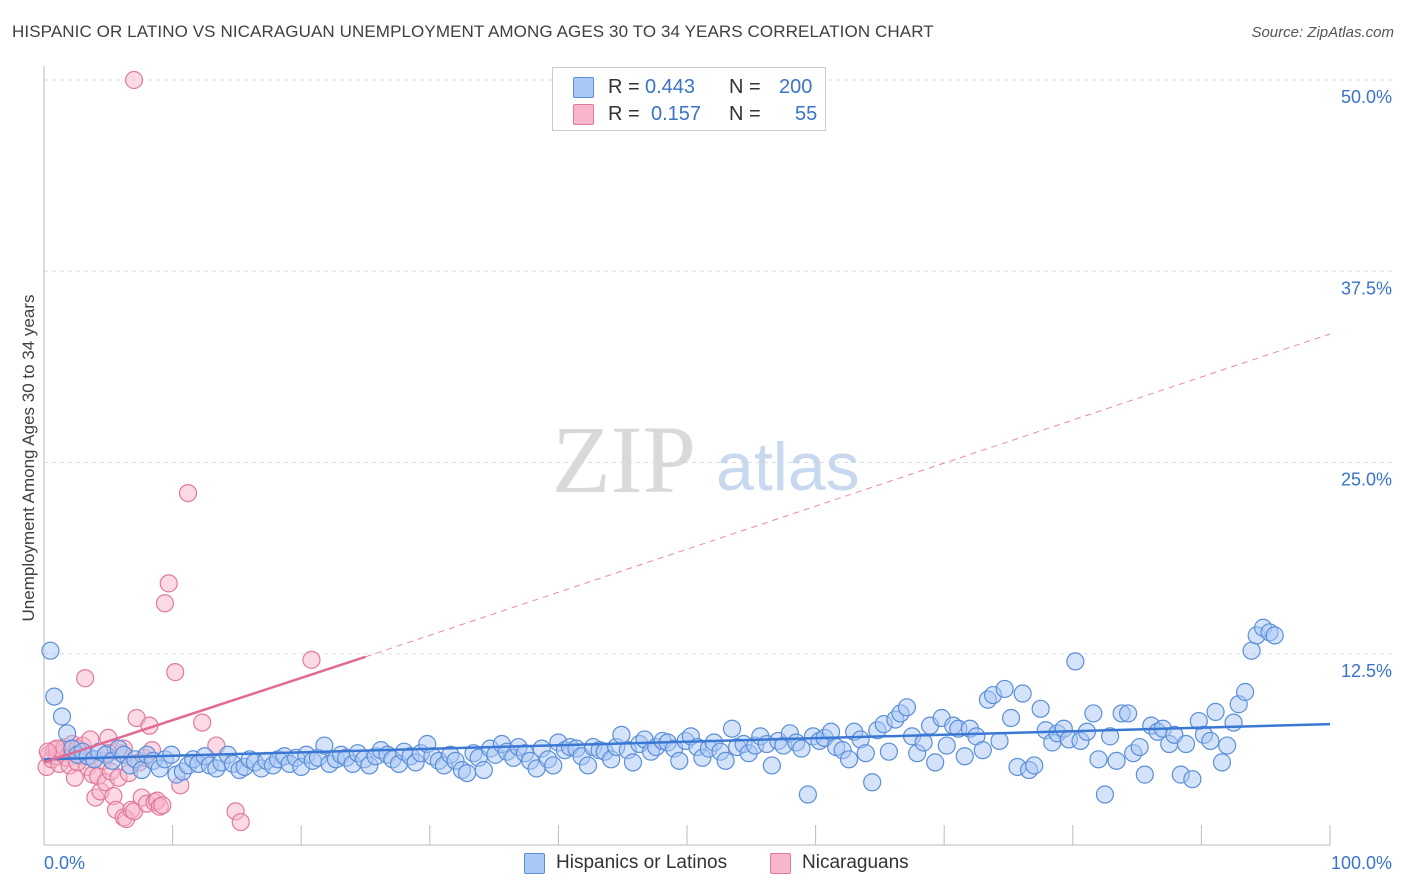 This screenshot has width=1406, height=892. Describe the element at coordinates (706, 459) in the screenshot. I see `watermark: ZIP atlas` at that location.